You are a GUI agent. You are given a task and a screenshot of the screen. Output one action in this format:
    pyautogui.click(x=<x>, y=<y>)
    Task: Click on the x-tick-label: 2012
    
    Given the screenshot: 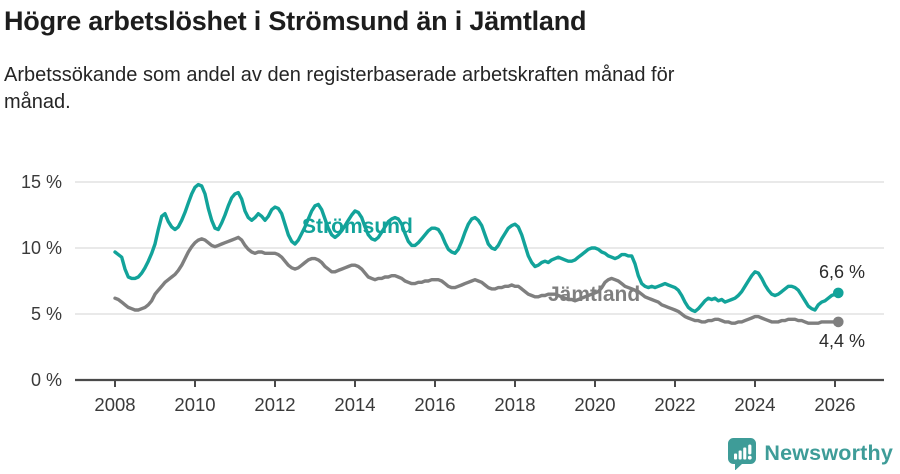 What is the action you would take?
    pyautogui.click(x=274, y=404)
    